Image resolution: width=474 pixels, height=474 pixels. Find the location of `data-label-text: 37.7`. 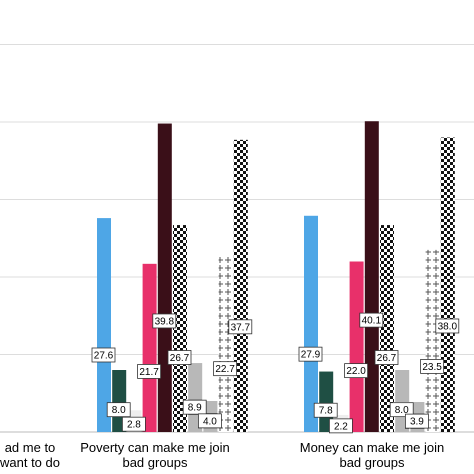

data-label-text: 37.7 is located at coordinates (241, 327).